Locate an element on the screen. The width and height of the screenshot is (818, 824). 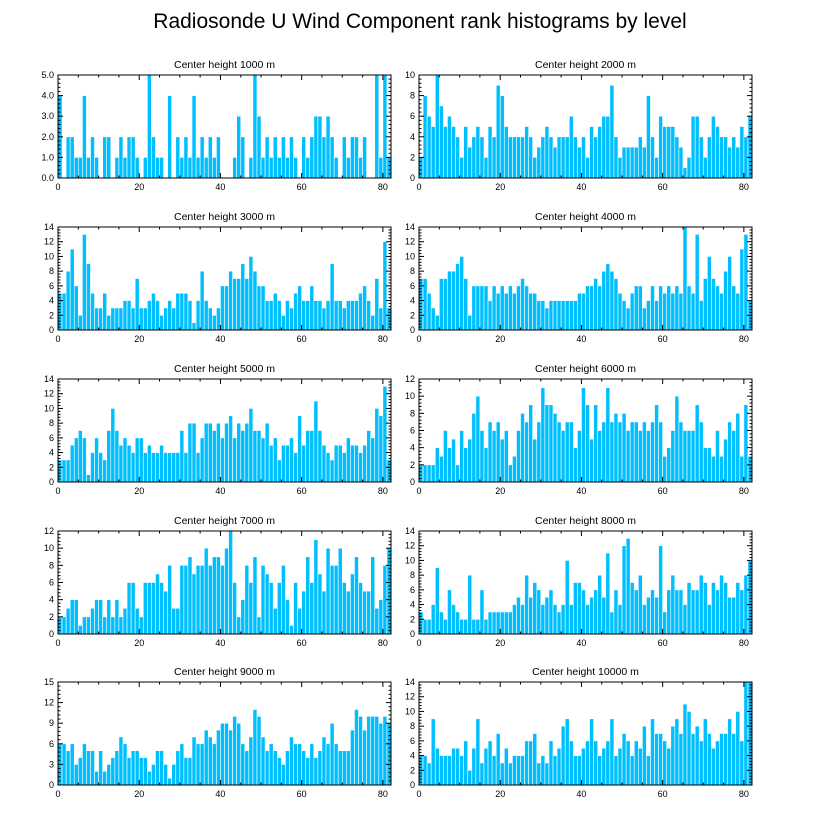
y-tick-label: 4 is located at coordinates (51, 600).